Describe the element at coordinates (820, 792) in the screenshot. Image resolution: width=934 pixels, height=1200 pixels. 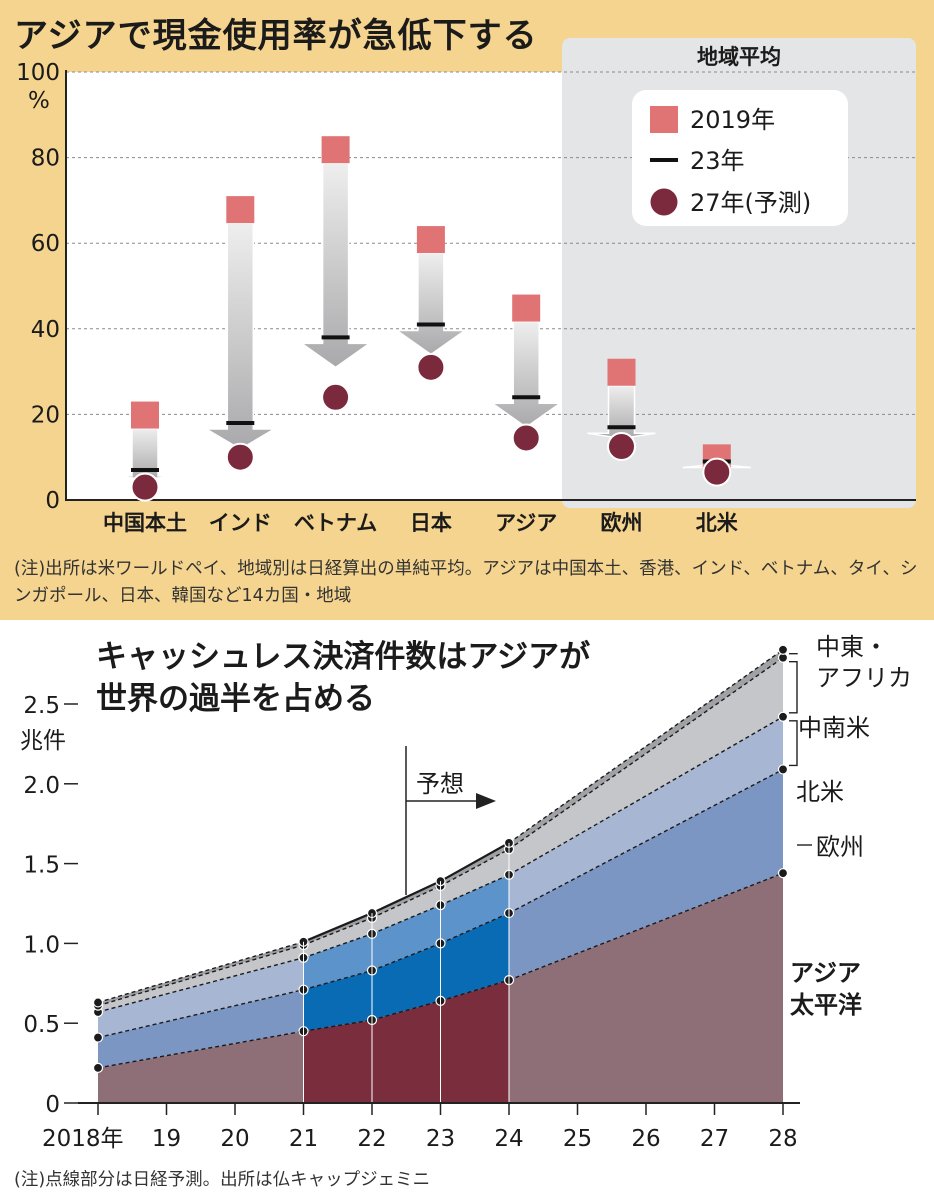
I see `series-label-na: 北米` at that location.